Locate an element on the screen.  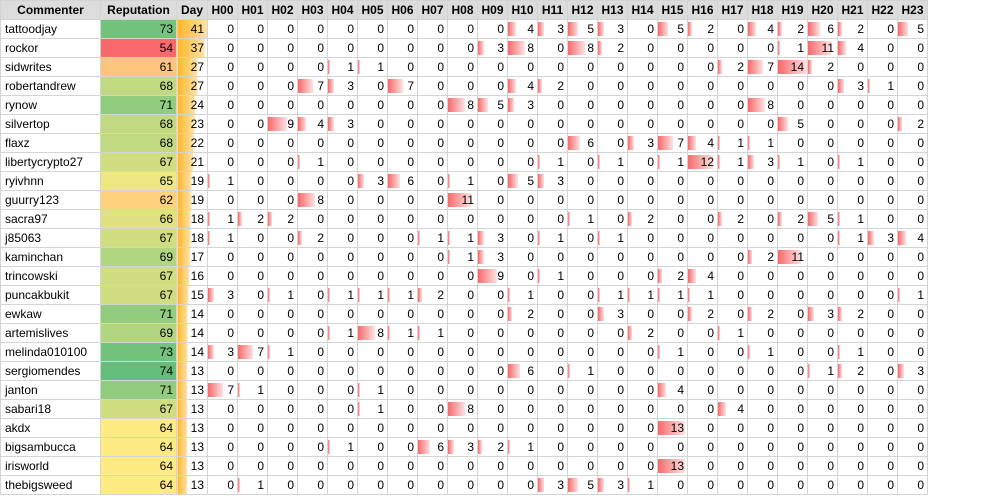
hour-cell-h16: 4 is located at coordinates (702, 276).